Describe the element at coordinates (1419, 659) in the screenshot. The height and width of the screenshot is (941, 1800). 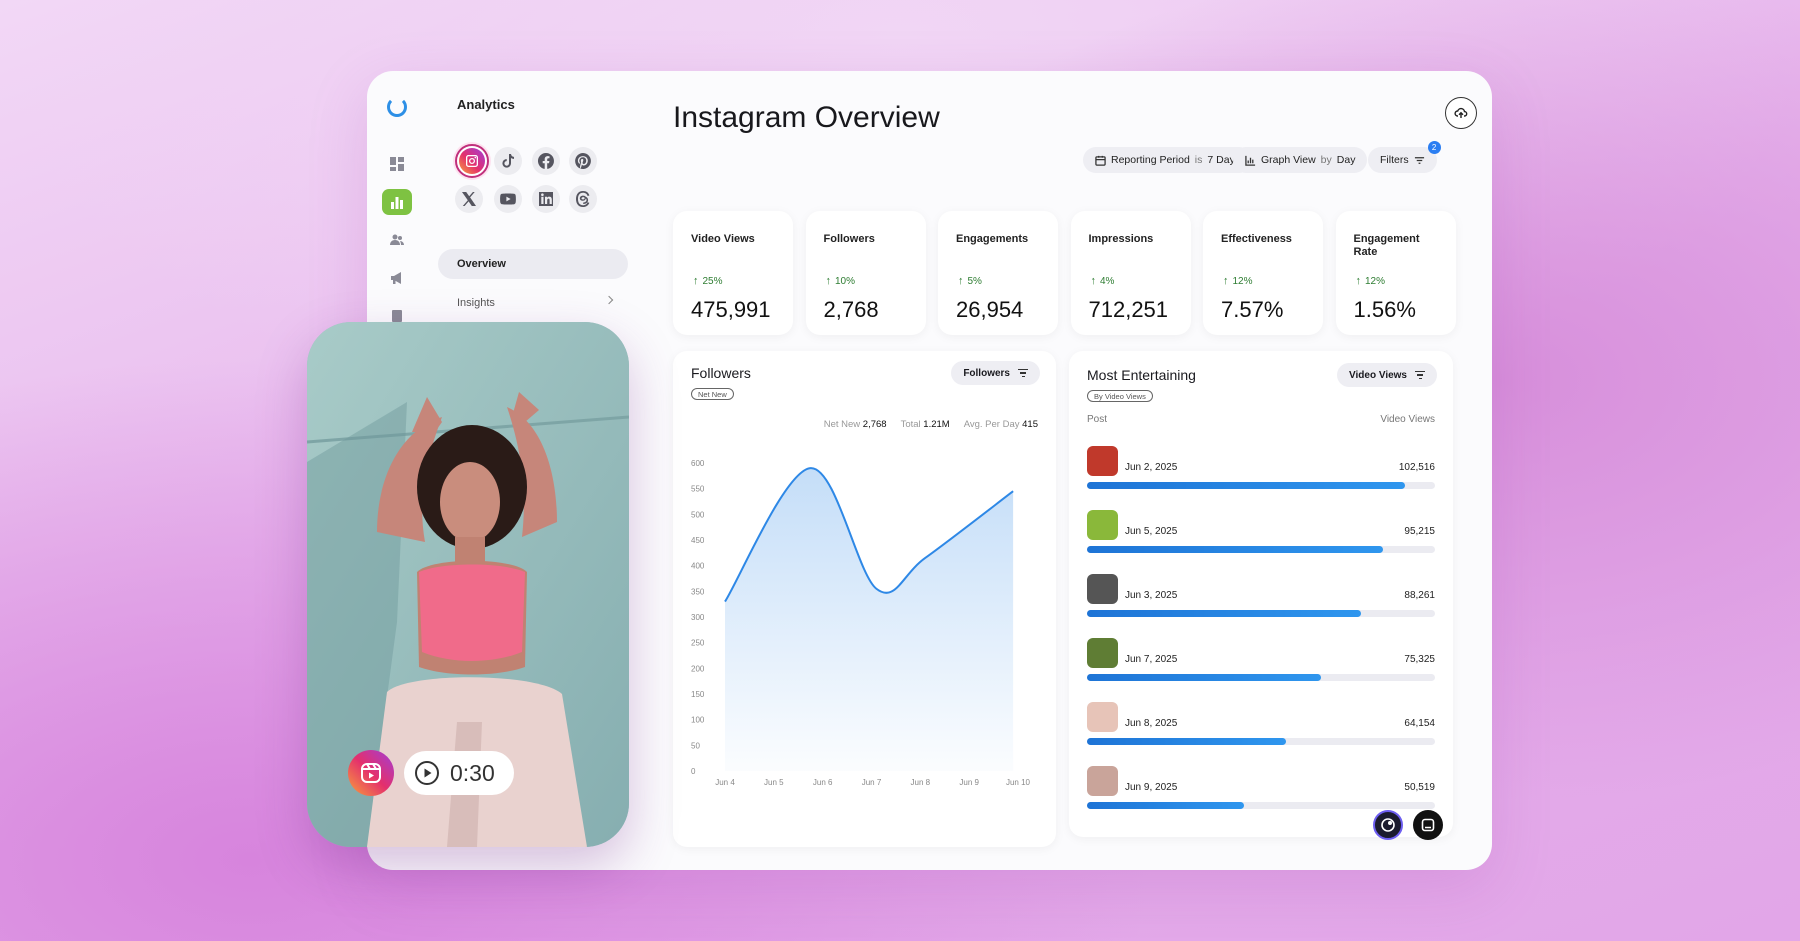
I see `post-views: 75,325` at that location.